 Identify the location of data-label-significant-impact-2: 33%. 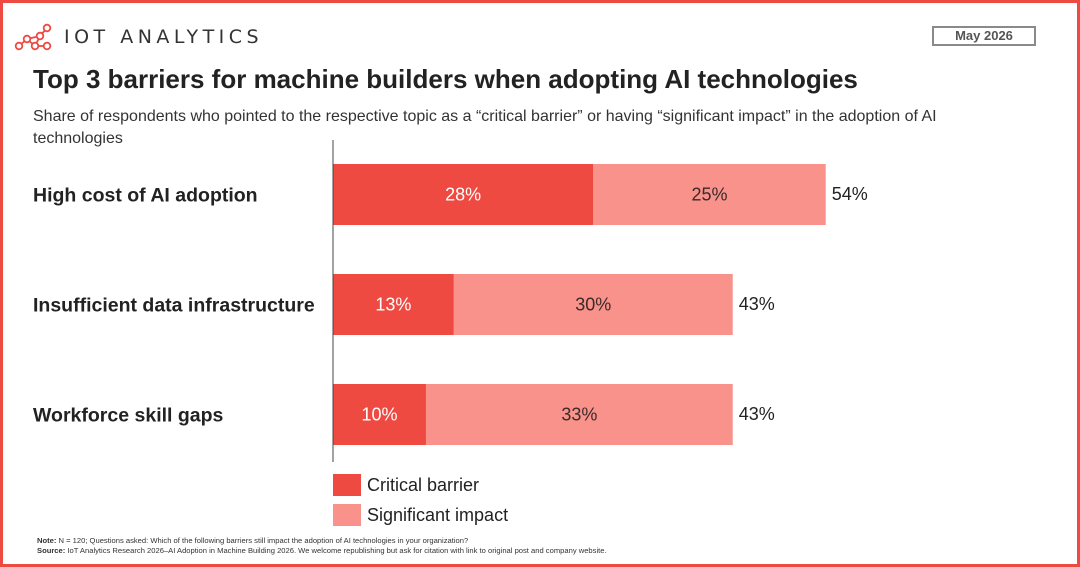
(579, 415).